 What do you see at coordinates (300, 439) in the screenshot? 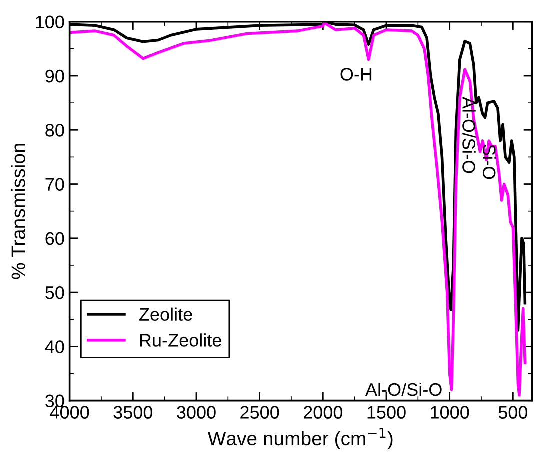
I see `x-axis-title: Wave number (cm$^{−1}$)` at bounding box center [300, 439].